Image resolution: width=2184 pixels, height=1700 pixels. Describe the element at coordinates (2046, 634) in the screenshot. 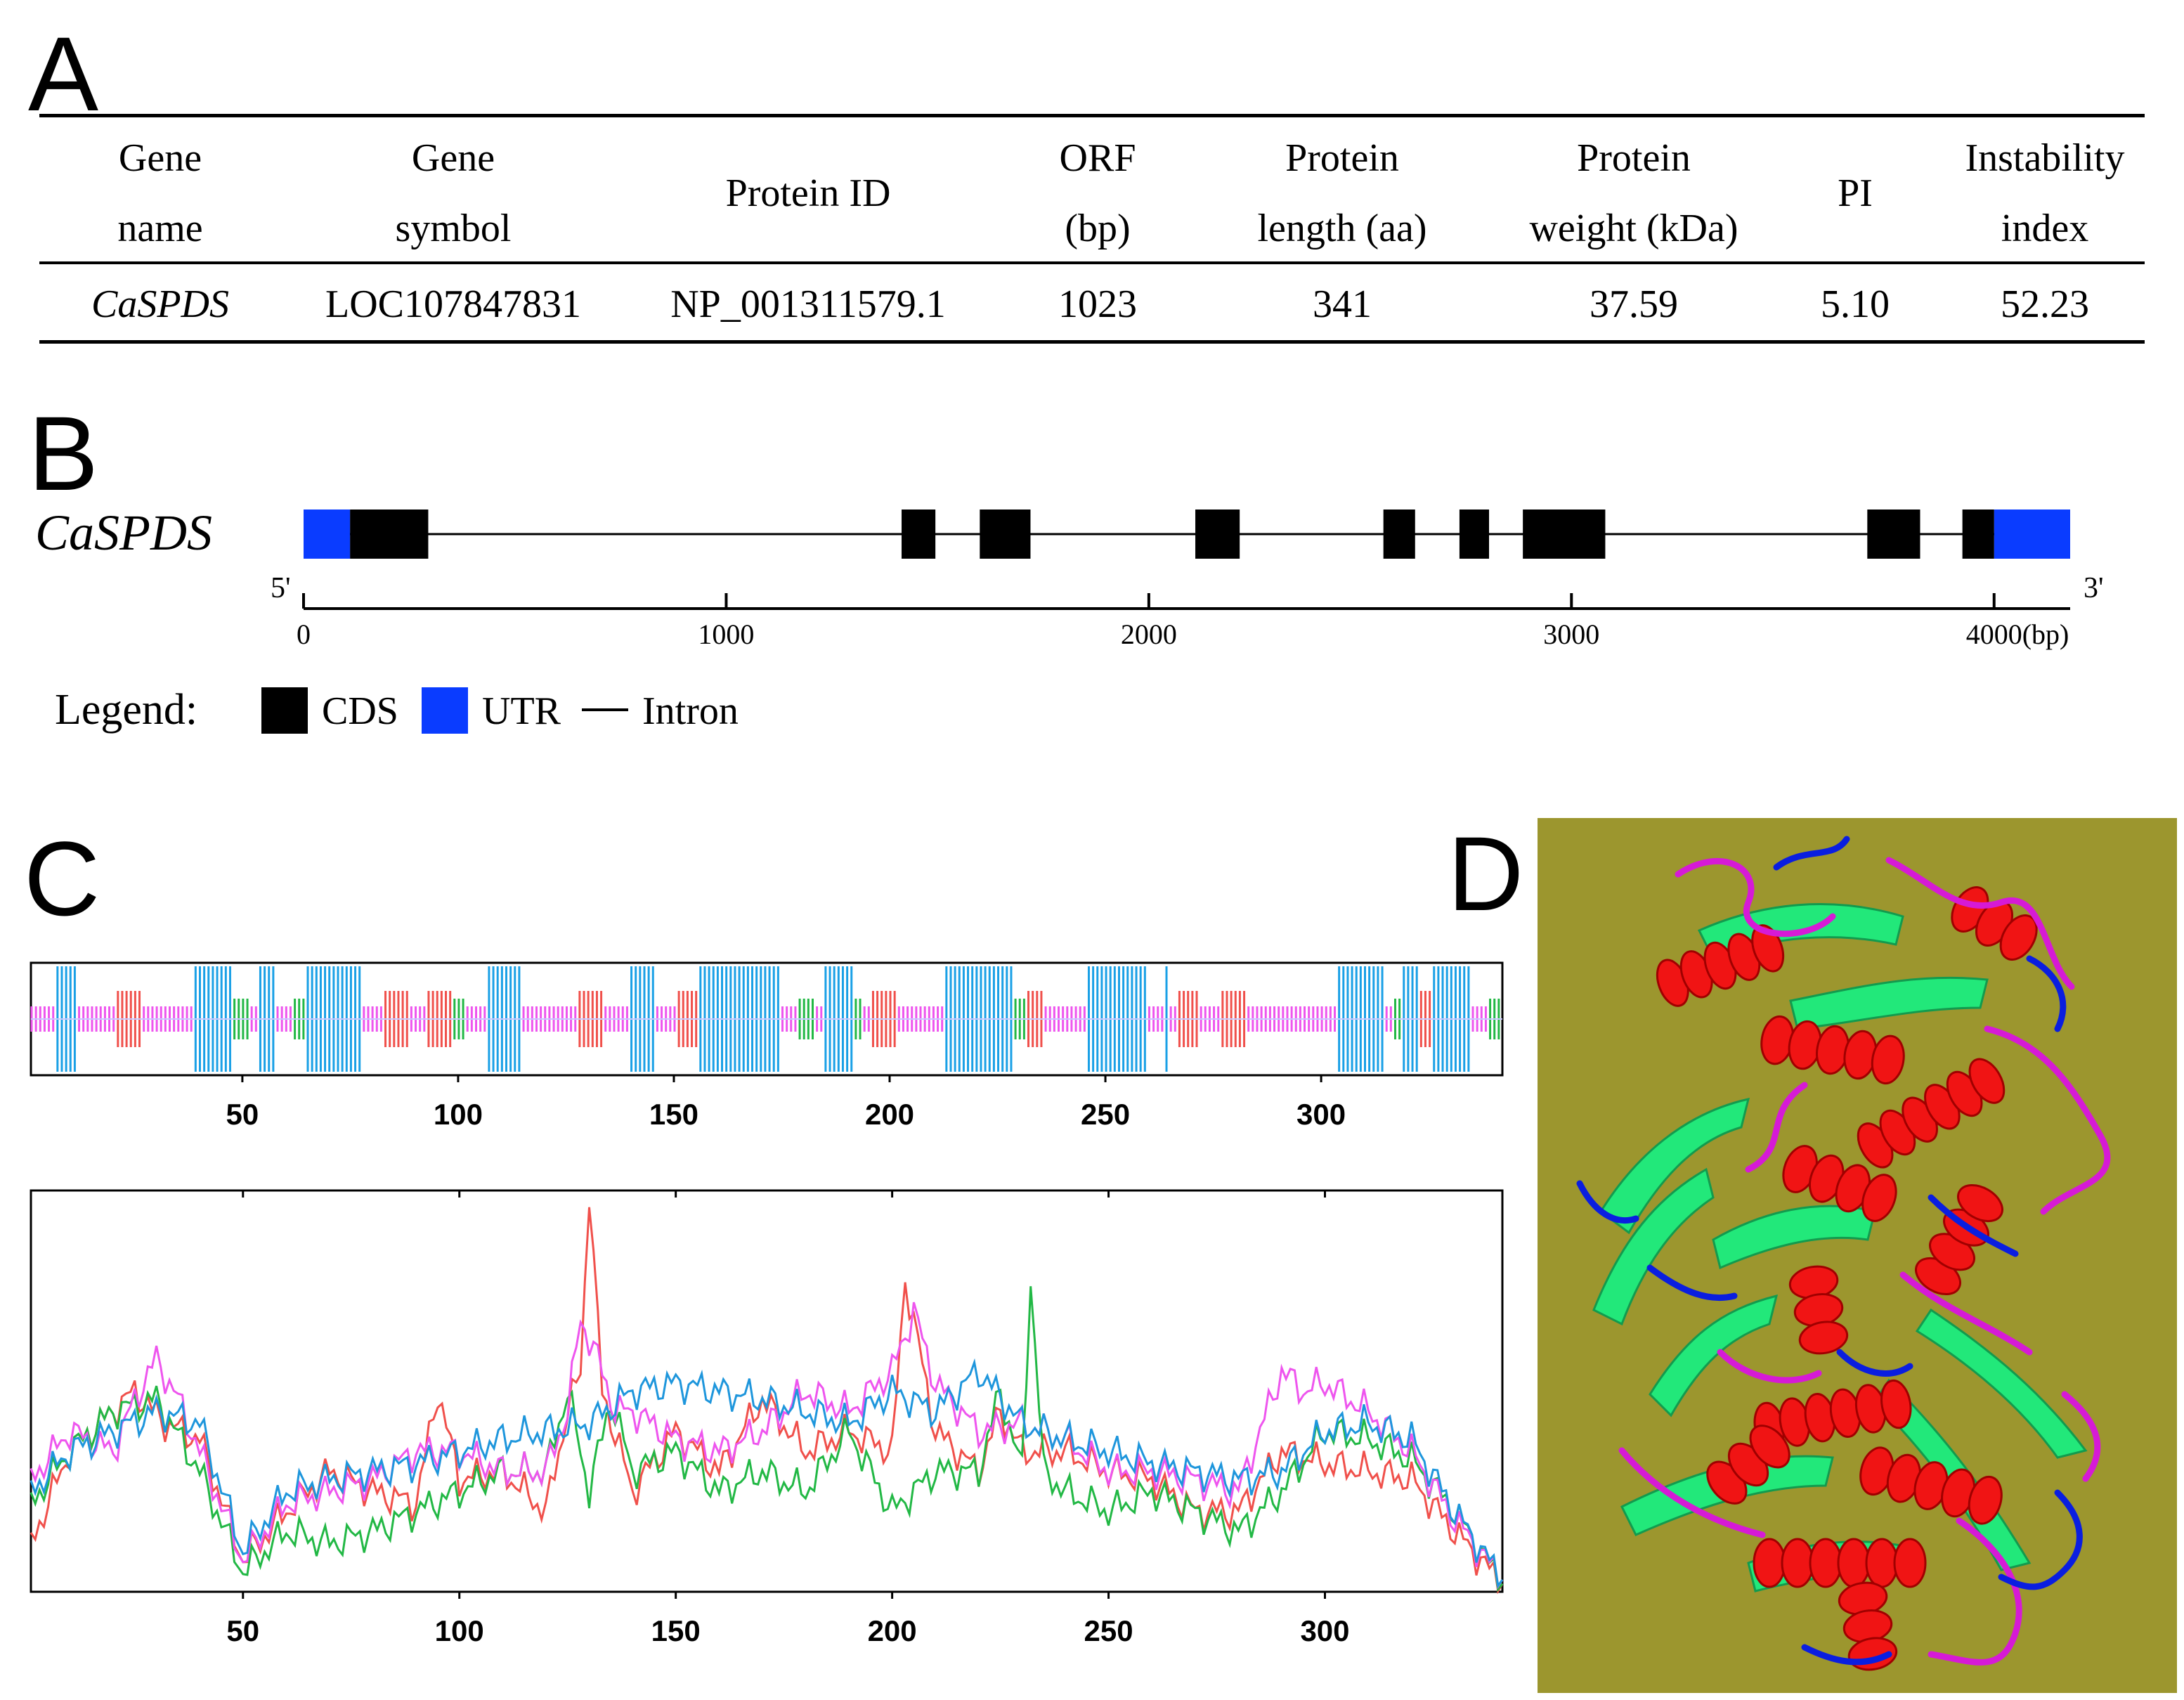

I see `bp-axis-unit: (bp)` at that location.